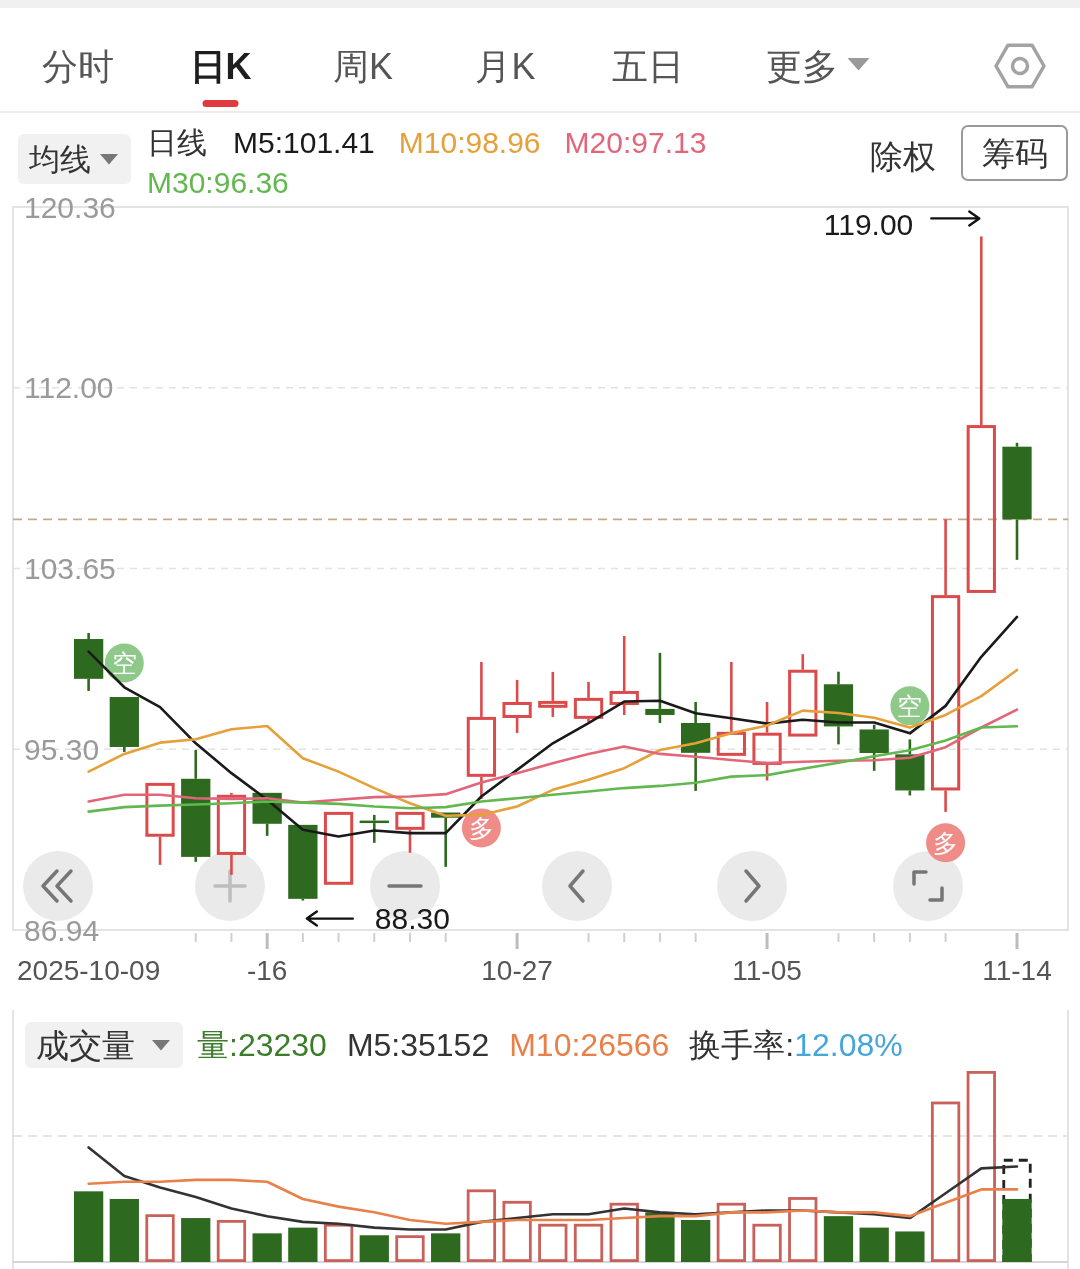 This screenshot has width=1080, height=1269. I want to click on tab-label: 五日, so click(648, 66).